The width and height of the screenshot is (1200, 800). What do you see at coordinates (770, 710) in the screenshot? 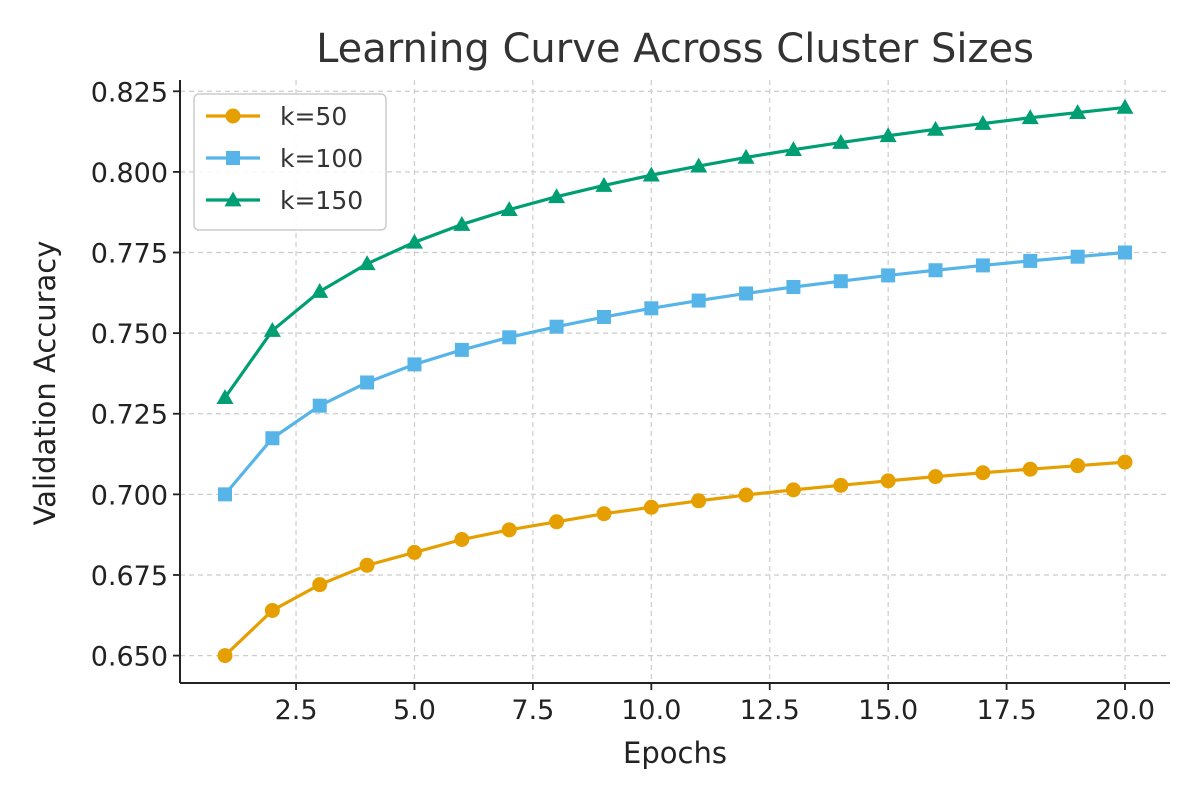
I see `x-tick-label: 12.5` at bounding box center [770, 710].